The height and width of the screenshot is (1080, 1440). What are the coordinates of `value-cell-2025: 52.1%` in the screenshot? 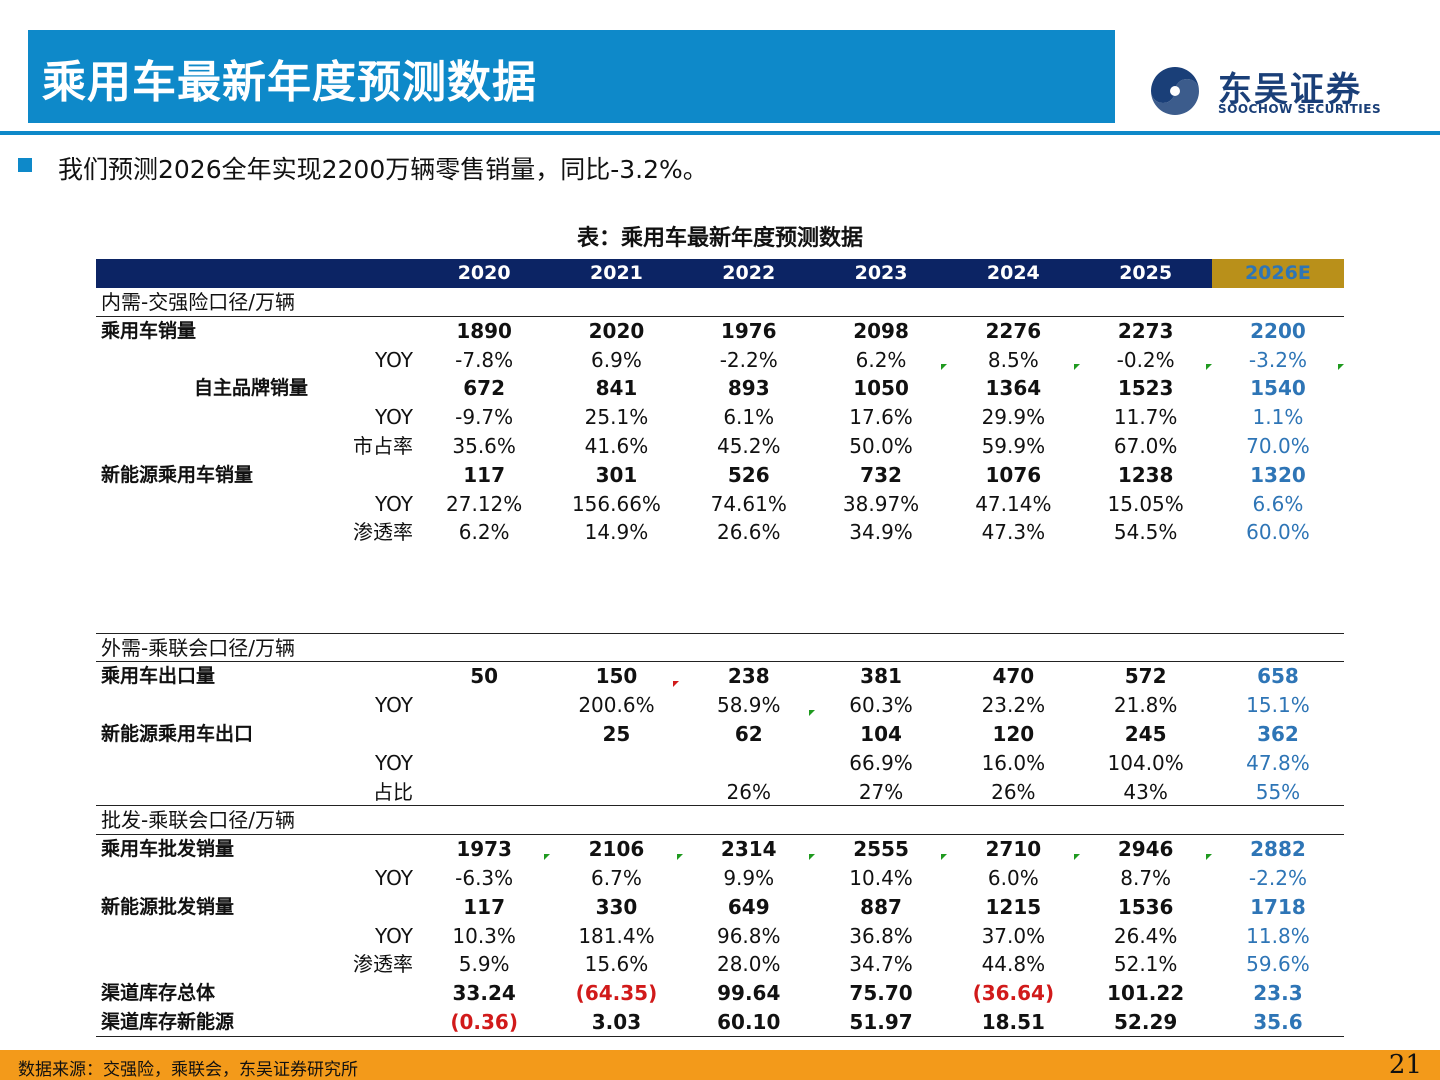 It's located at (1145, 964).